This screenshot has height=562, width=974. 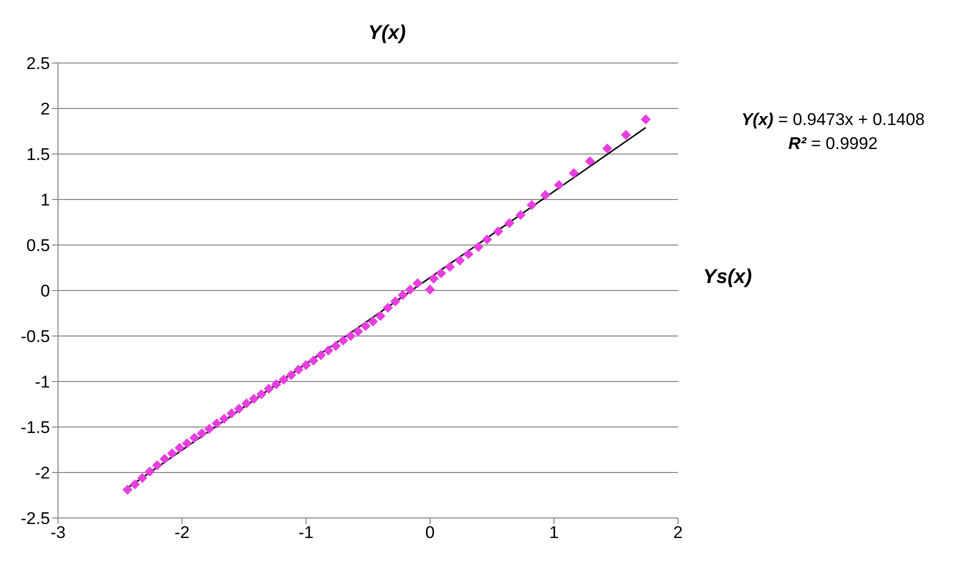 What do you see at coordinates (306, 532) in the screenshot?
I see `x-tick-label: -1` at bounding box center [306, 532].